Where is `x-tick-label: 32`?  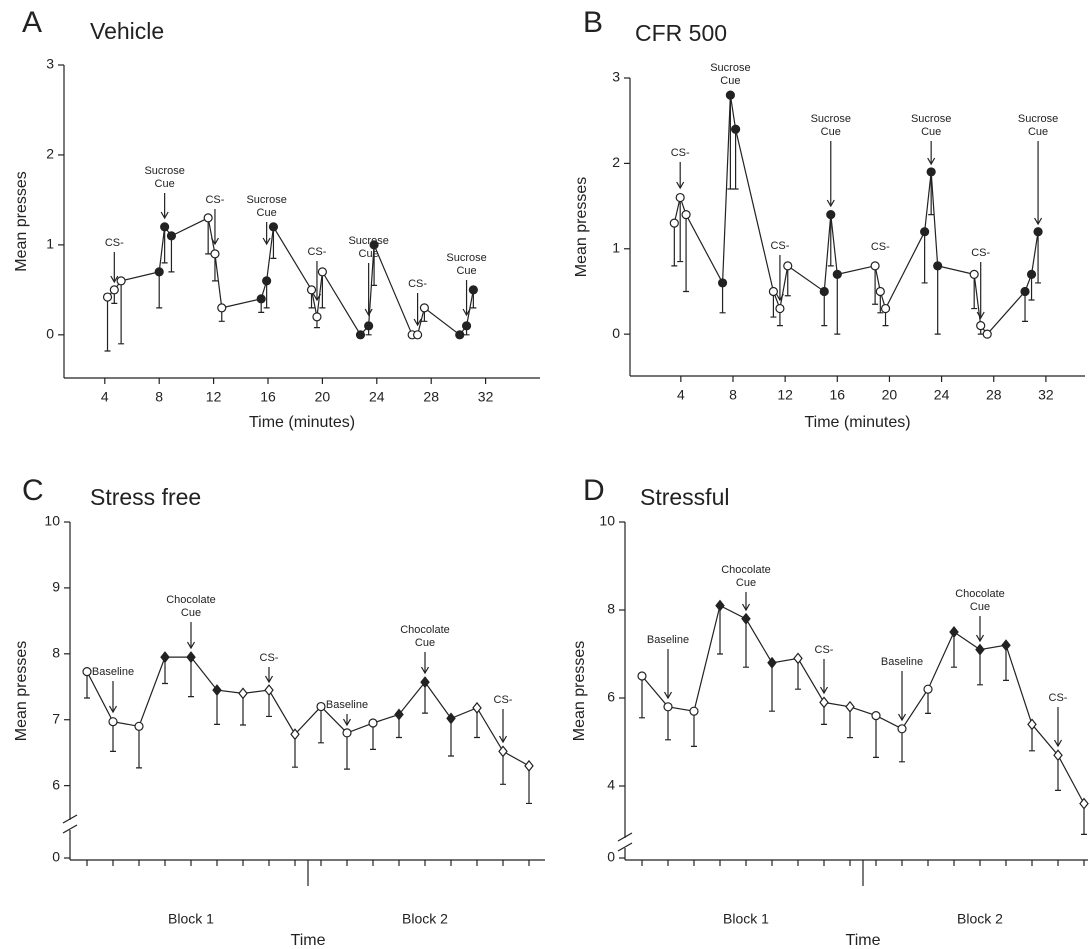 x-tick-label: 32 is located at coordinates (1046, 395).